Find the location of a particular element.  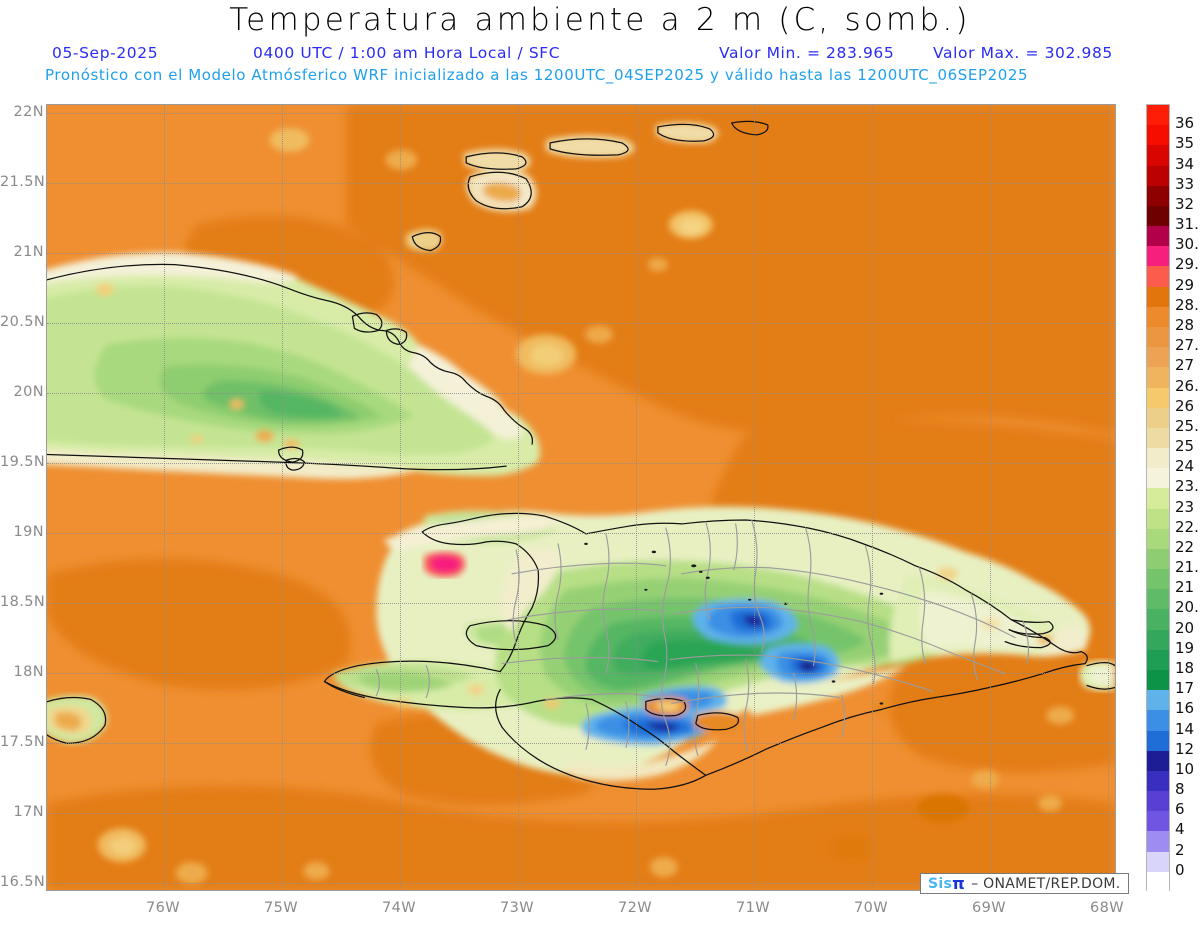

colorbar-tick-label: 25 is located at coordinates (1185, 446).